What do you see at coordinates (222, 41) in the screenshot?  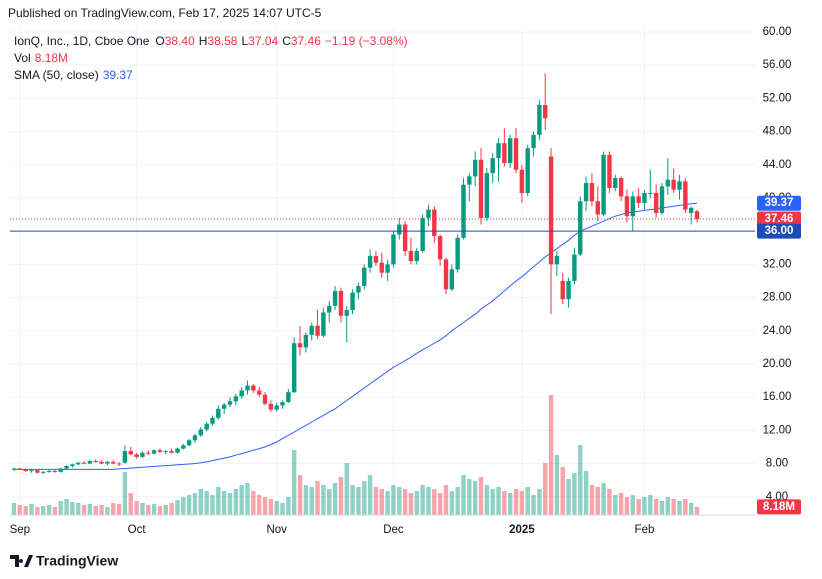 I see `ohlc-value: 38.58` at bounding box center [222, 41].